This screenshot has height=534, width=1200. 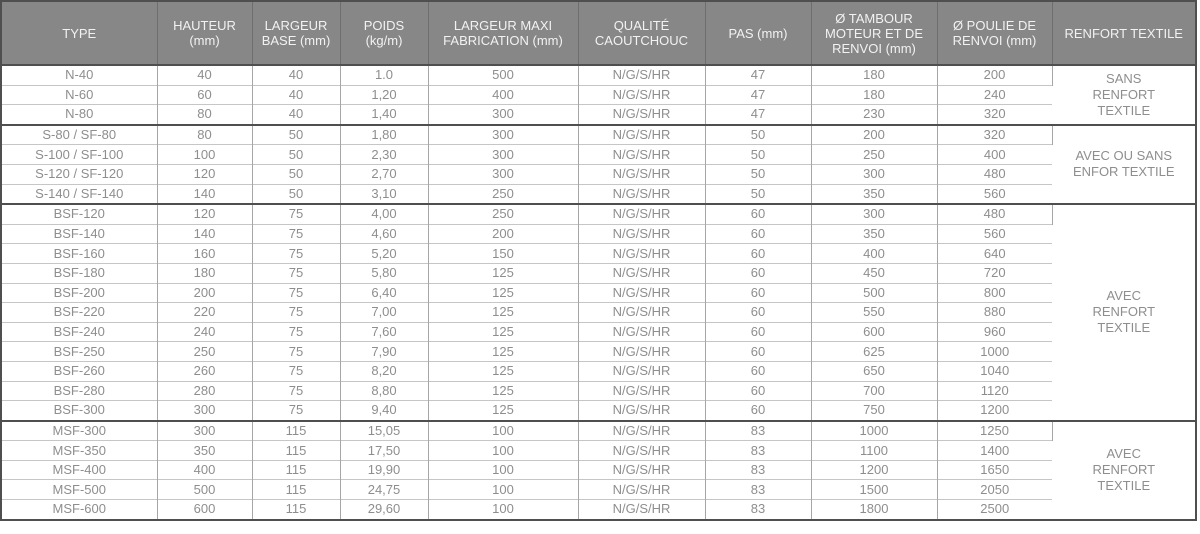 What do you see at coordinates (384, 154) in the screenshot?
I see `cell-poids: 2,30` at bounding box center [384, 154].